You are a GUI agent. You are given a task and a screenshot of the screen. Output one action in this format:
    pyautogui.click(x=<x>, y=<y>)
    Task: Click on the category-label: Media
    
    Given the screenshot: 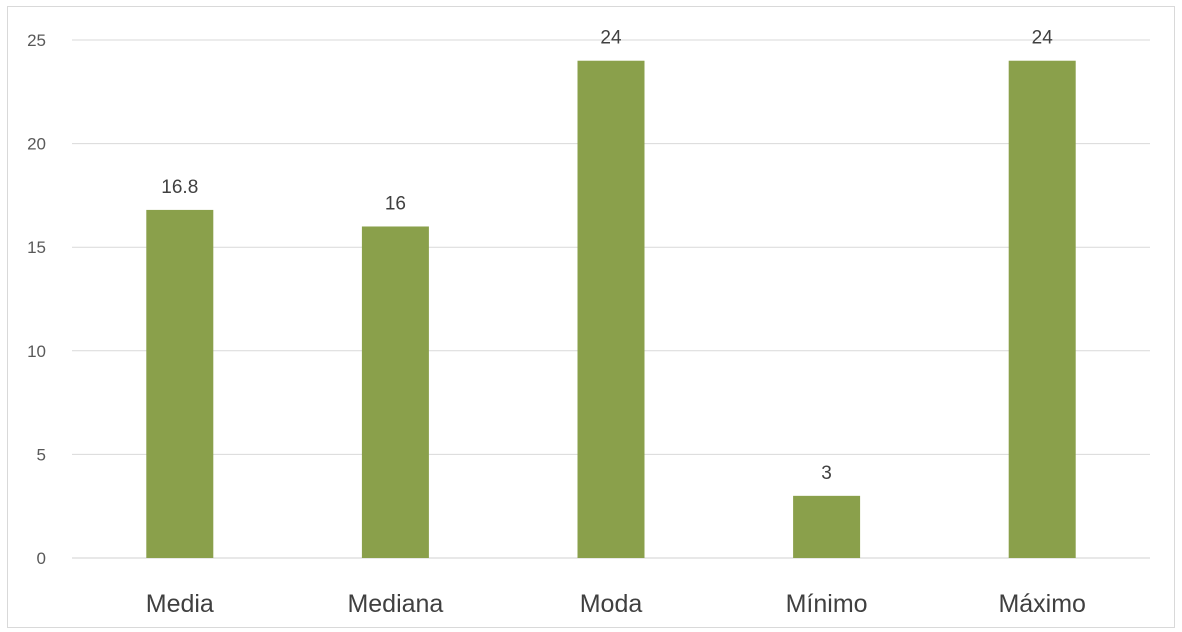 What is the action you would take?
    pyautogui.click(x=180, y=604)
    